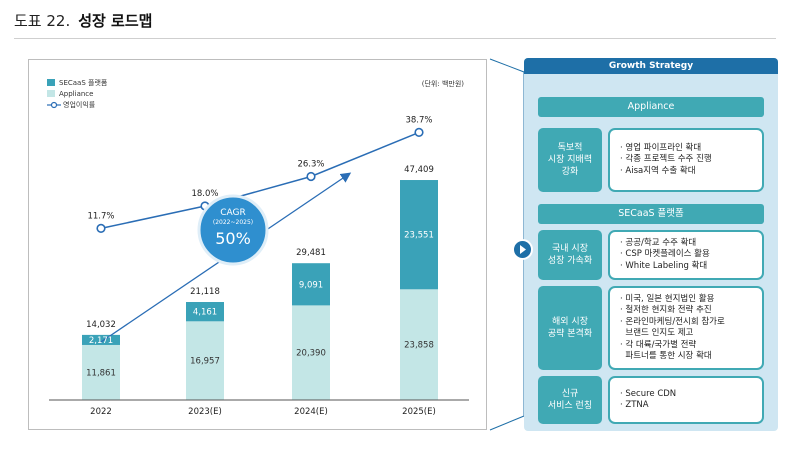  I want to click on cagr-badge: CAGR (2022~2025) 50%, so click(233, 230).